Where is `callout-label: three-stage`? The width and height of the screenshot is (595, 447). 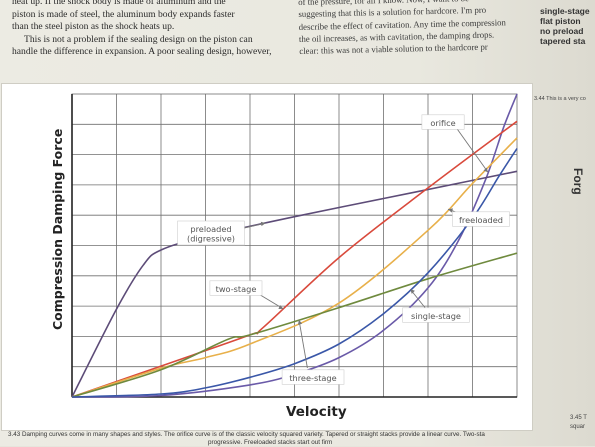
callout-label: three-stage is located at coordinates (312, 378).